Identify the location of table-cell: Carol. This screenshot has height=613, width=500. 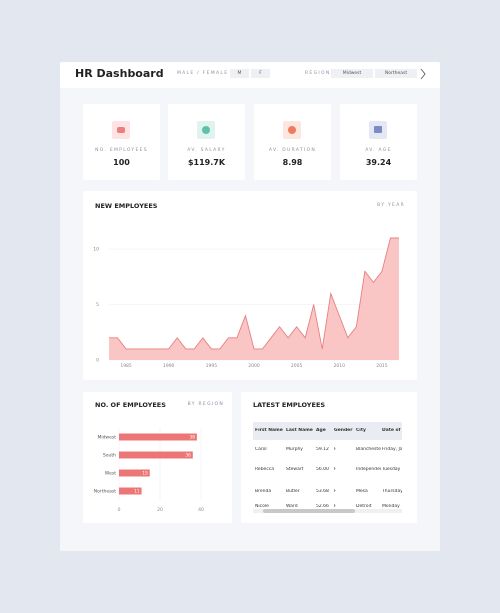
(261, 449).